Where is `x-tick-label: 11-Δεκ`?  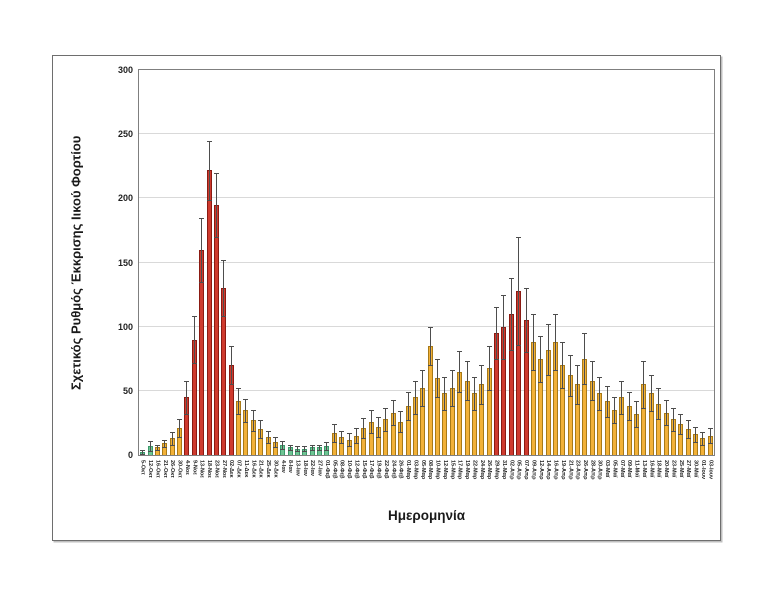 x-tick-label: 11-Δεκ is located at coordinates (245, 469).